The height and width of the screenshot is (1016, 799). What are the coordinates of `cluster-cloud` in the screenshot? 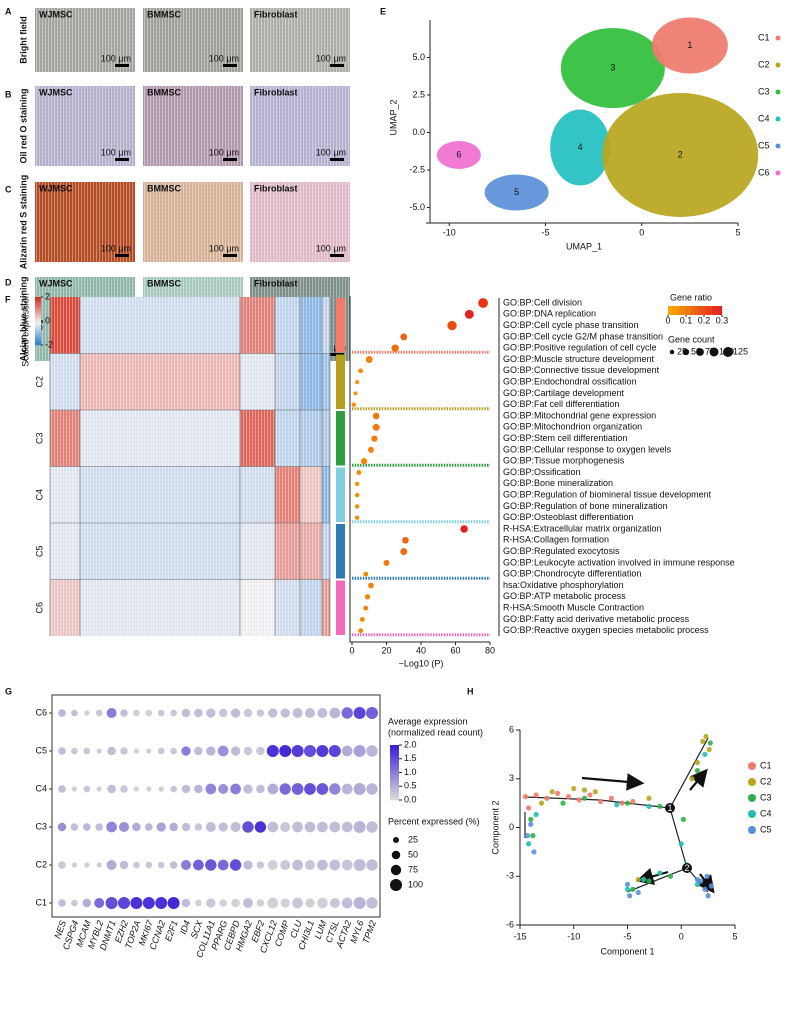 It's located at (580, 147).